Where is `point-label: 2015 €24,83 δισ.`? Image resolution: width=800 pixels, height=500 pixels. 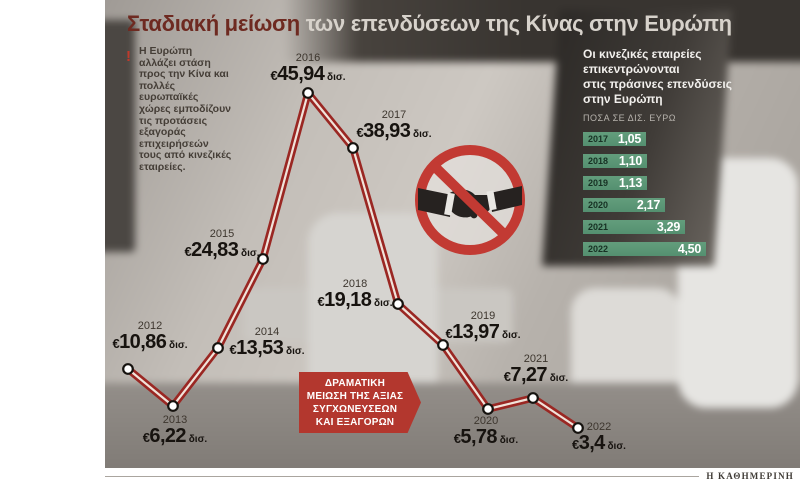 point-label: 2015 €24,83 δισ. is located at coordinates (222, 246).